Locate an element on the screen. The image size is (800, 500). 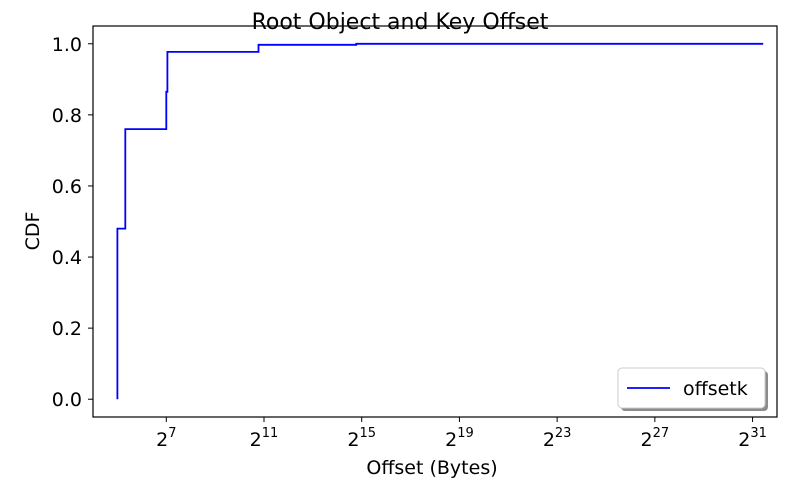
x-tick-label: 27 is located at coordinates (166, 438).